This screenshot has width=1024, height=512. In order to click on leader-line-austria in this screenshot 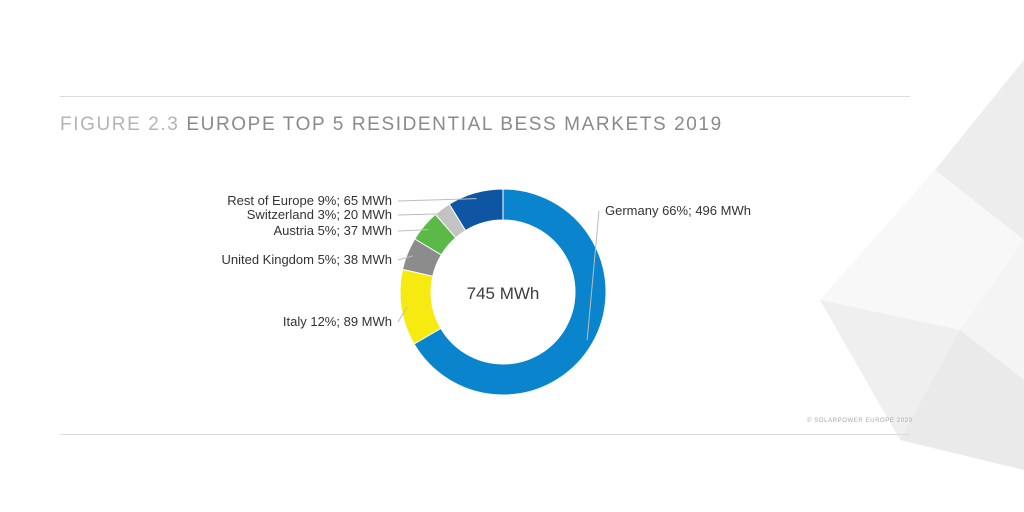, I will do `click(413, 230)`.